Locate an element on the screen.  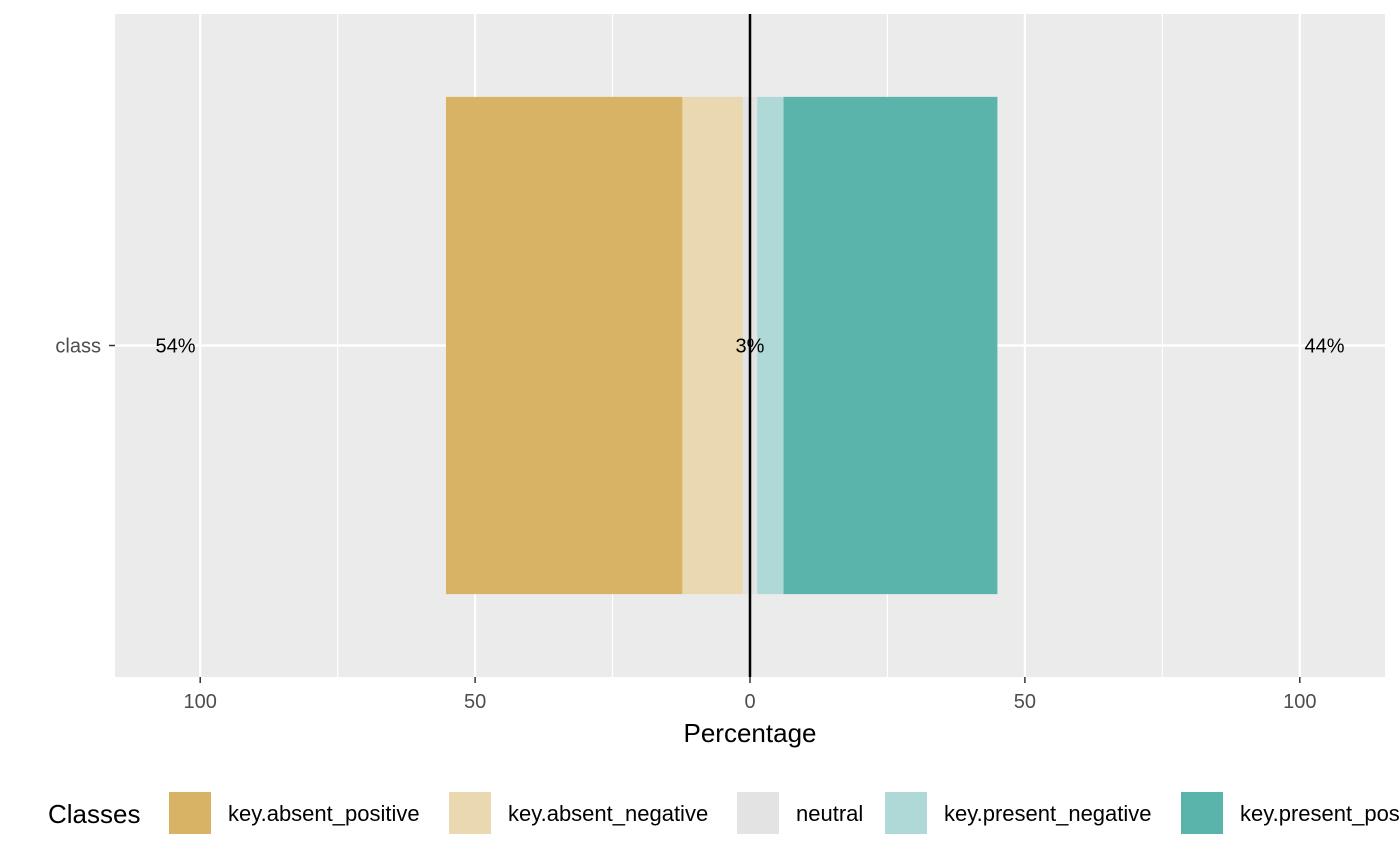
bar-key.present_negative is located at coordinates (770, 345).